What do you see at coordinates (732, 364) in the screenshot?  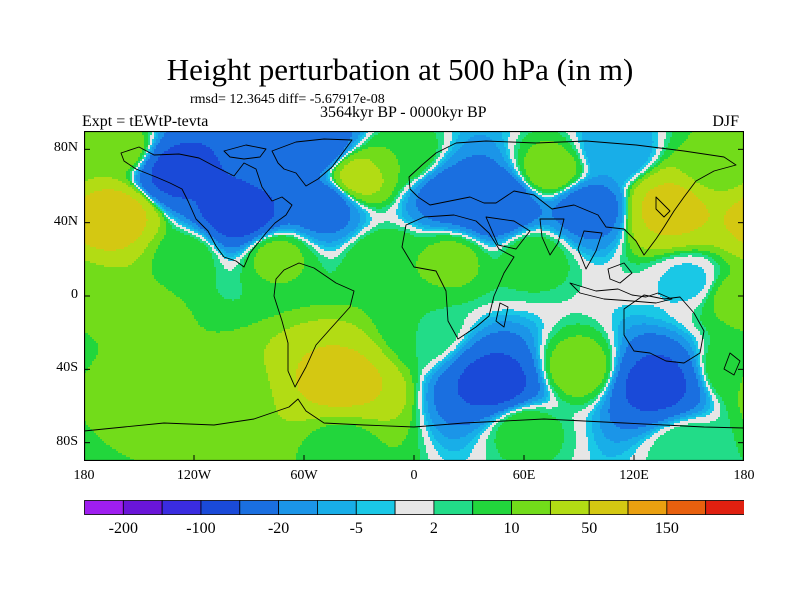 I see `coastline-new-zealand` at bounding box center [732, 364].